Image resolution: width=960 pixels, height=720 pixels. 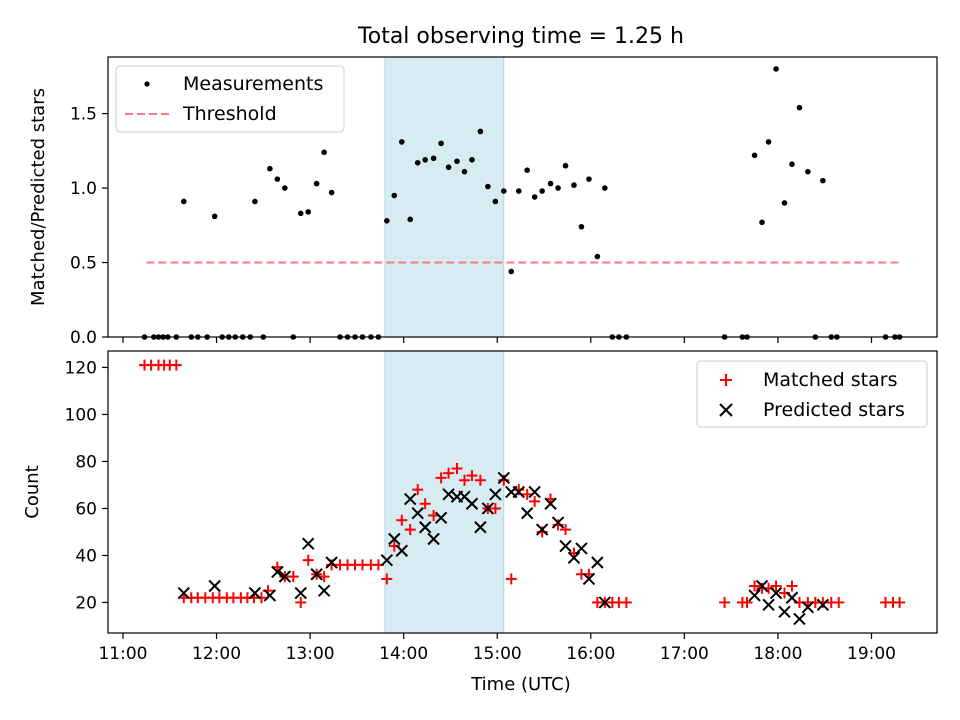 I want to click on x-tick-label: 15:00, so click(x=497, y=654).